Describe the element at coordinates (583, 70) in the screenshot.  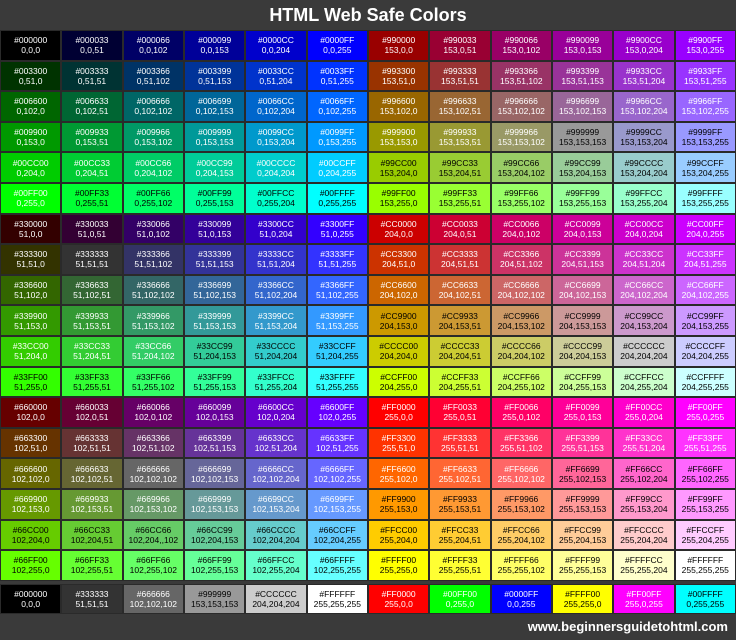
I see `hex-label: #993399` at that location.